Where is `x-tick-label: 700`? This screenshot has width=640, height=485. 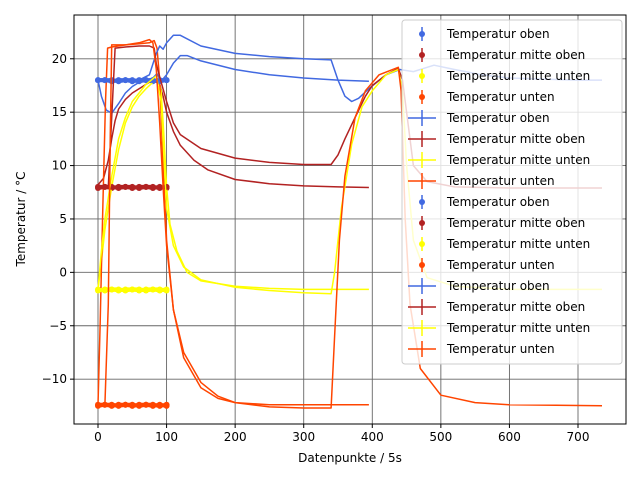 x-tick-label: 700 is located at coordinates (578, 437).